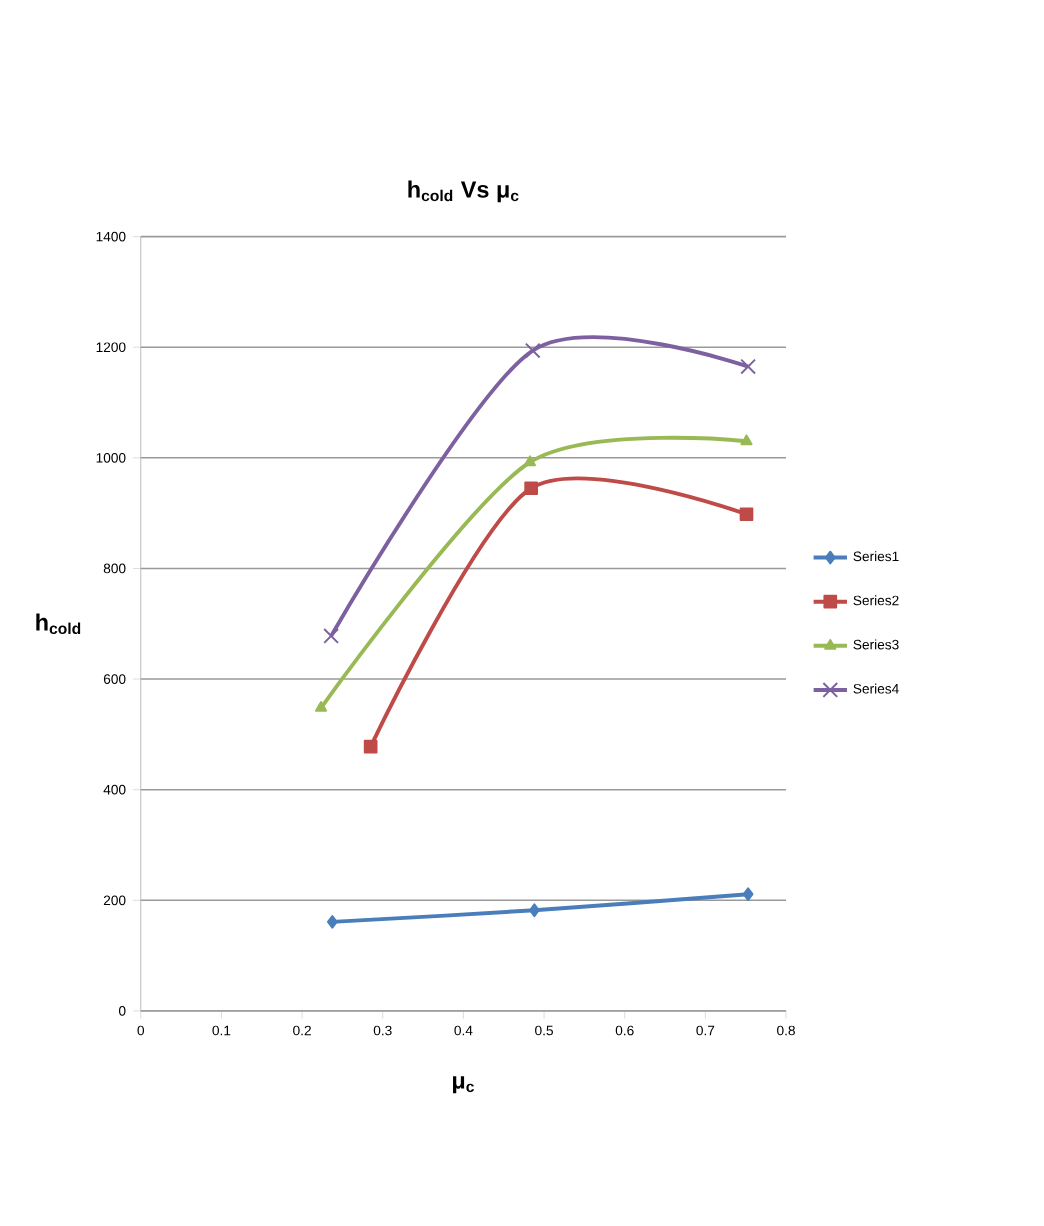 This screenshot has height=1226, width=1044. I want to click on chart-title: h$_{cold}$ Vs μ$_{c}$, so click(463, 191).